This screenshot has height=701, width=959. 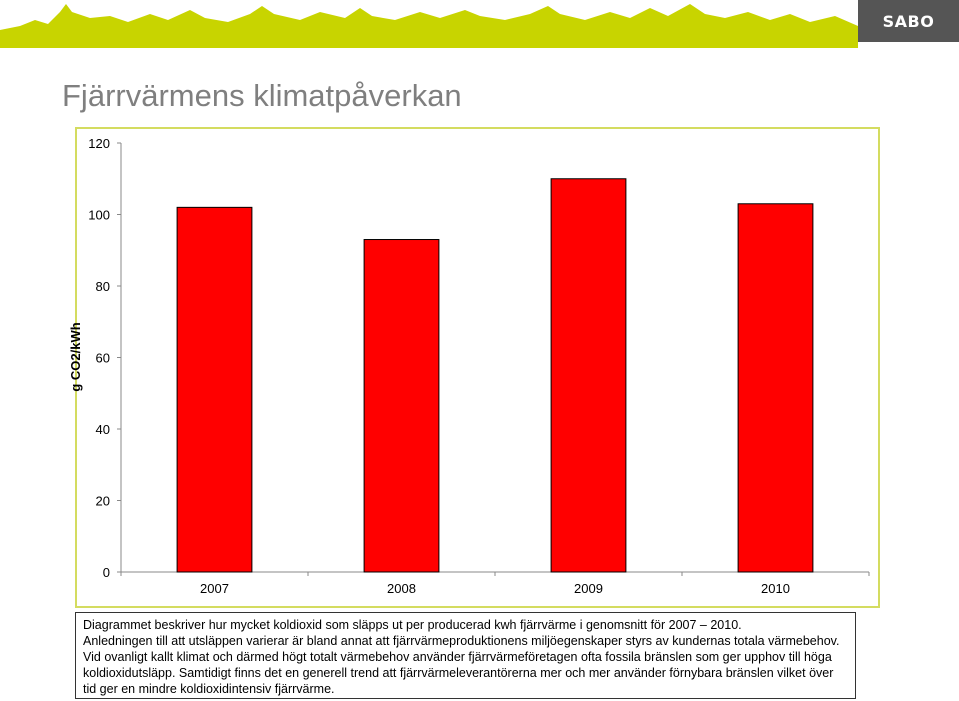 I want to click on x-tick-label: 2009, so click(x=588, y=588).